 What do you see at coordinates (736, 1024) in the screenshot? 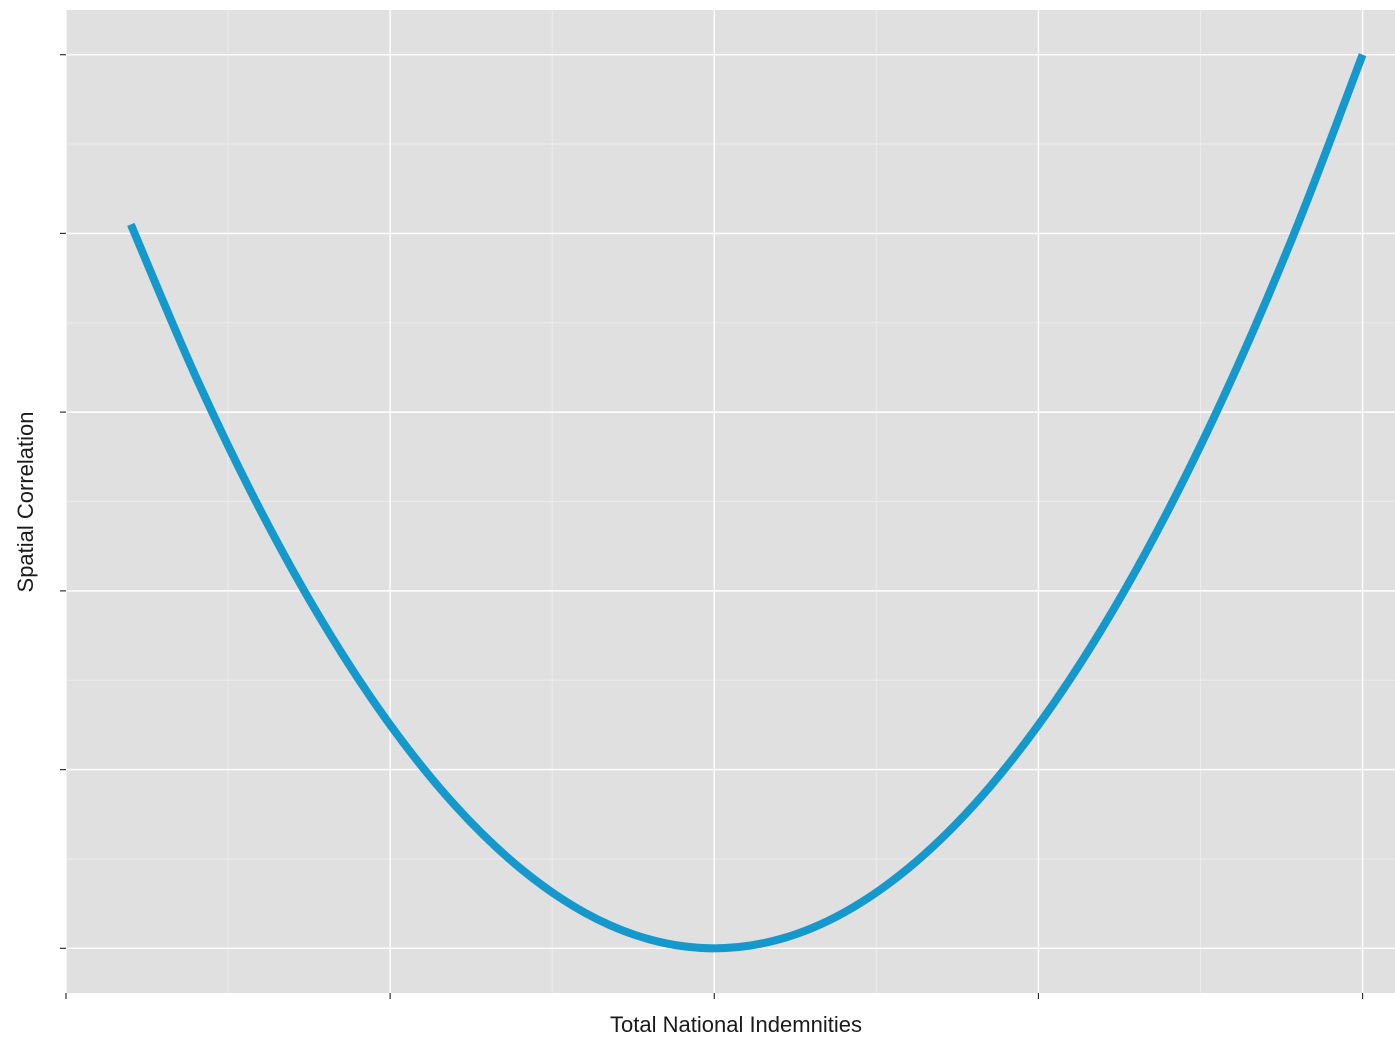
I see `x-axis-label: Total National Indemnities` at bounding box center [736, 1024].